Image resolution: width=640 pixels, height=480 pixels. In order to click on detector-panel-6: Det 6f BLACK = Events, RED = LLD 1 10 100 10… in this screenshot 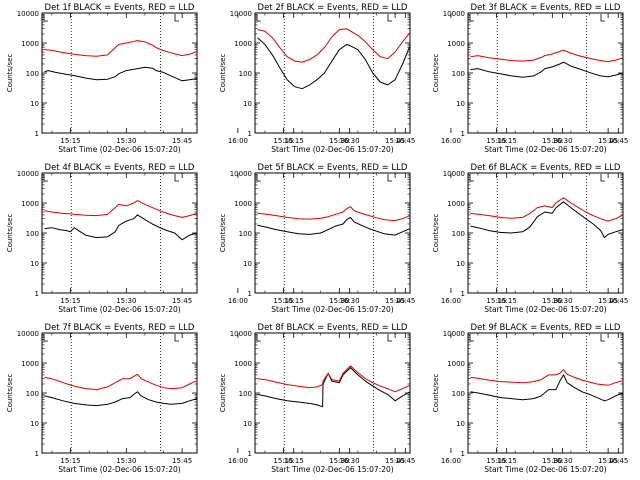, I will do `click(528, 238)`.